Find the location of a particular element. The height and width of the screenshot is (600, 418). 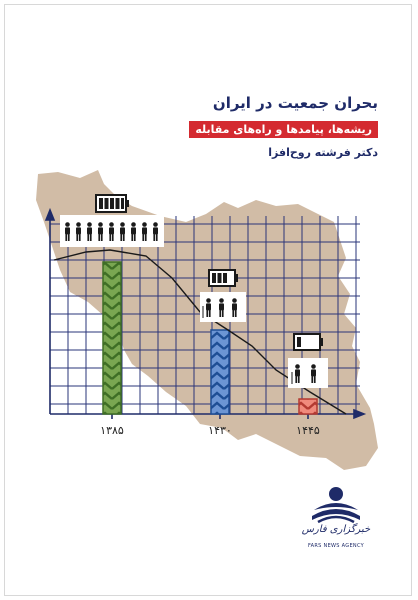

year-label-1445: ۱۴۴۵ is located at coordinates (308, 430).